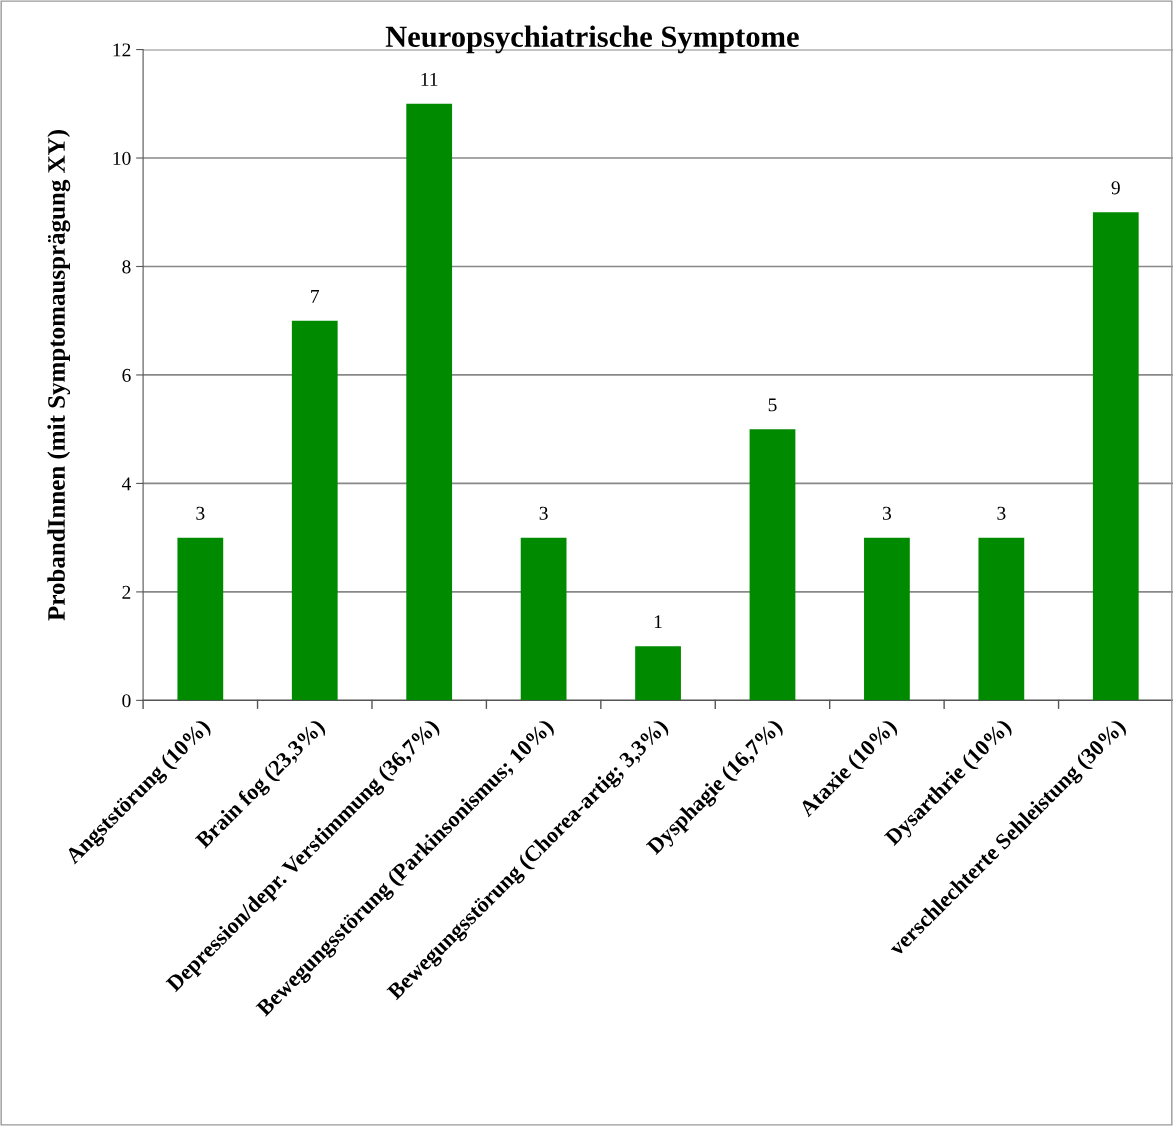 The width and height of the screenshot is (1173, 1126). Describe the element at coordinates (429, 79) in the screenshot. I see `data-label: 11` at that location.